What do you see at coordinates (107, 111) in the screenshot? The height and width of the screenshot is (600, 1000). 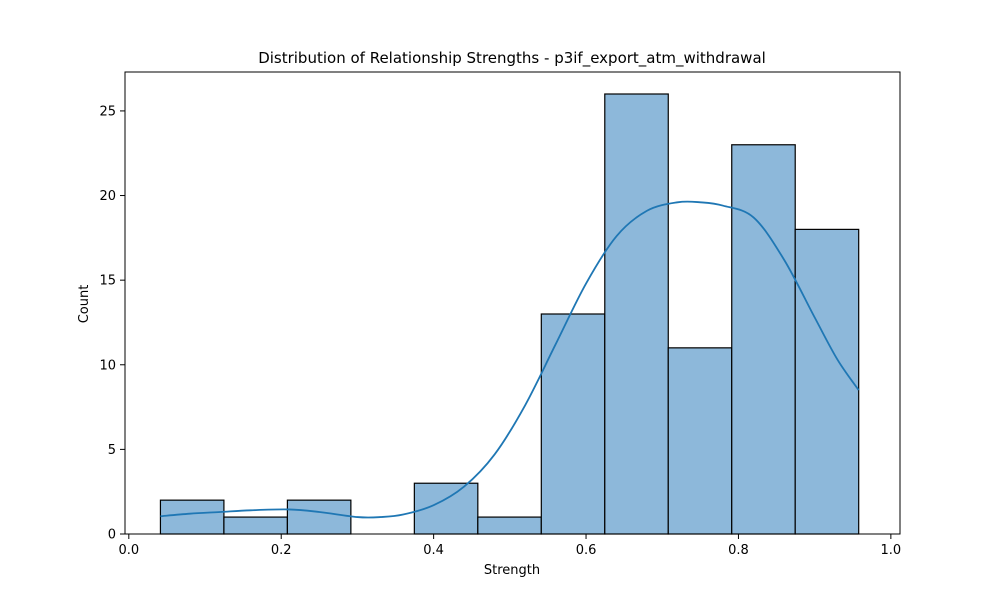 I see `y-tick-label: 25` at bounding box center [107, 111].